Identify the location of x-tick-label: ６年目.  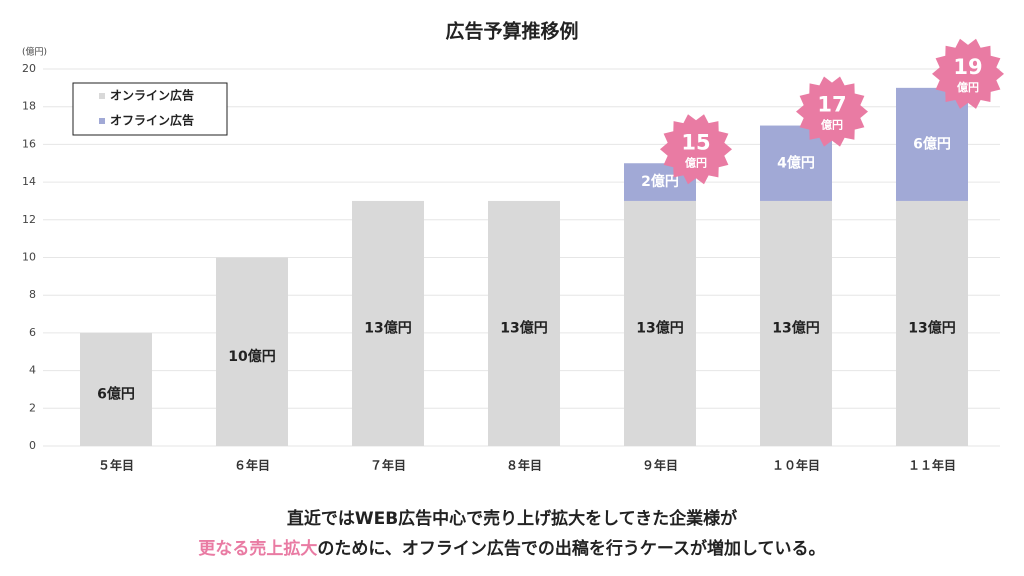
(252, 465).